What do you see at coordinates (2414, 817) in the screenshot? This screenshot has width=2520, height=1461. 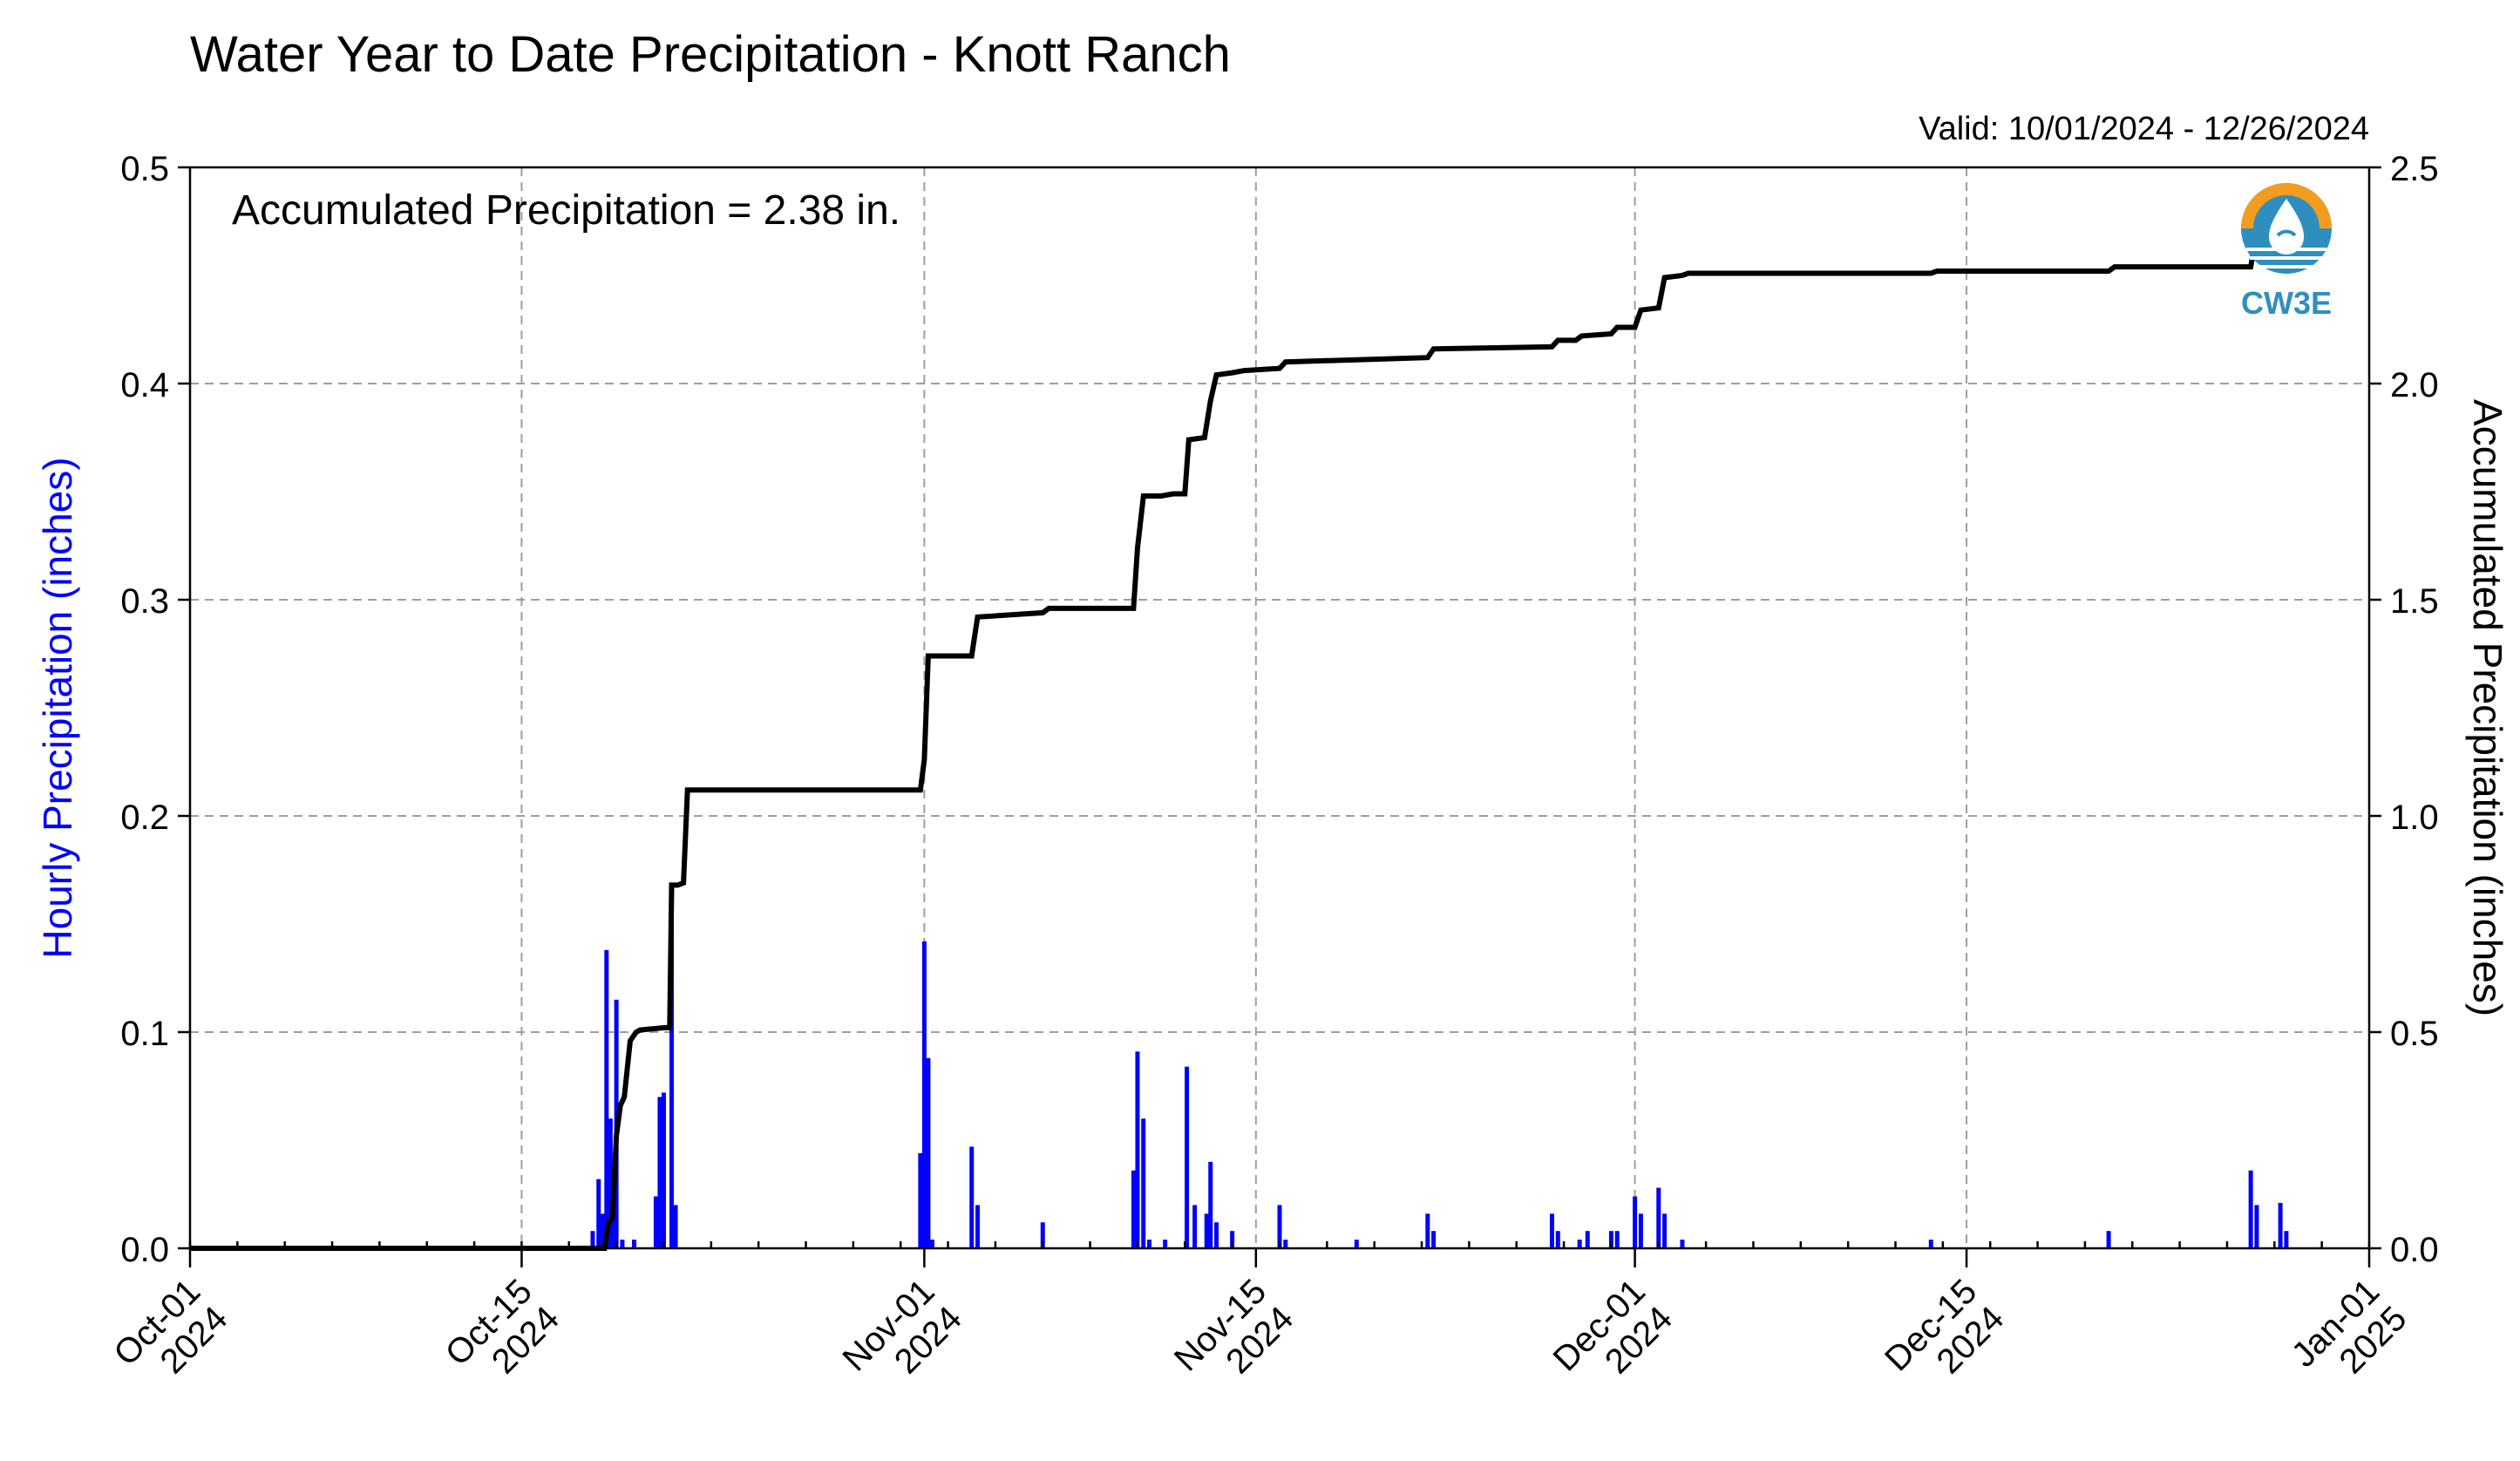 I see `right-y-tick-label: 1.0` at bounding box center [2414, 817].